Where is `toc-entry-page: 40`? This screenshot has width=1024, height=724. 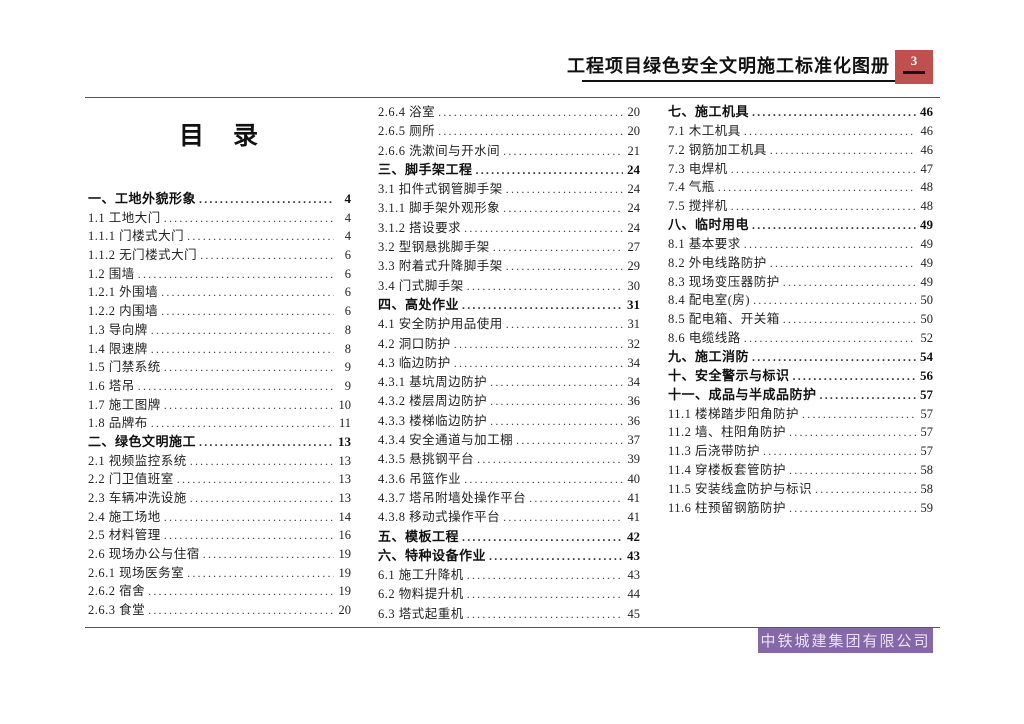
toc-entry-page: 40 is located at coordinates (634, 478).